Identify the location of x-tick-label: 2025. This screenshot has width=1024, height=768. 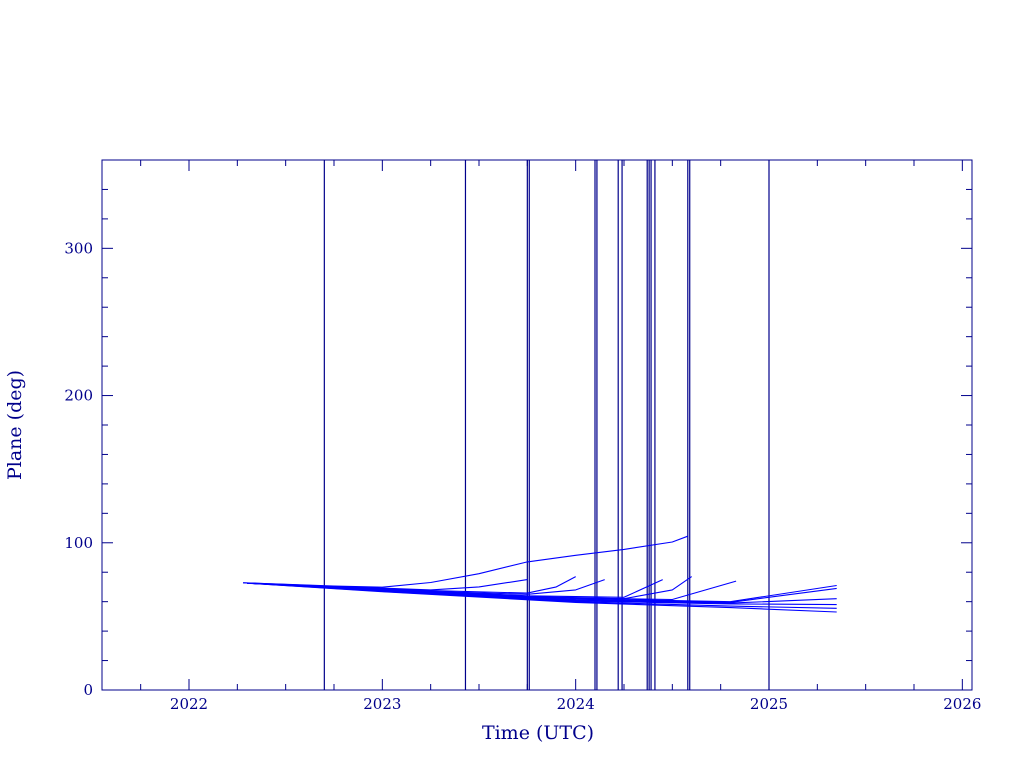
(769, 704).